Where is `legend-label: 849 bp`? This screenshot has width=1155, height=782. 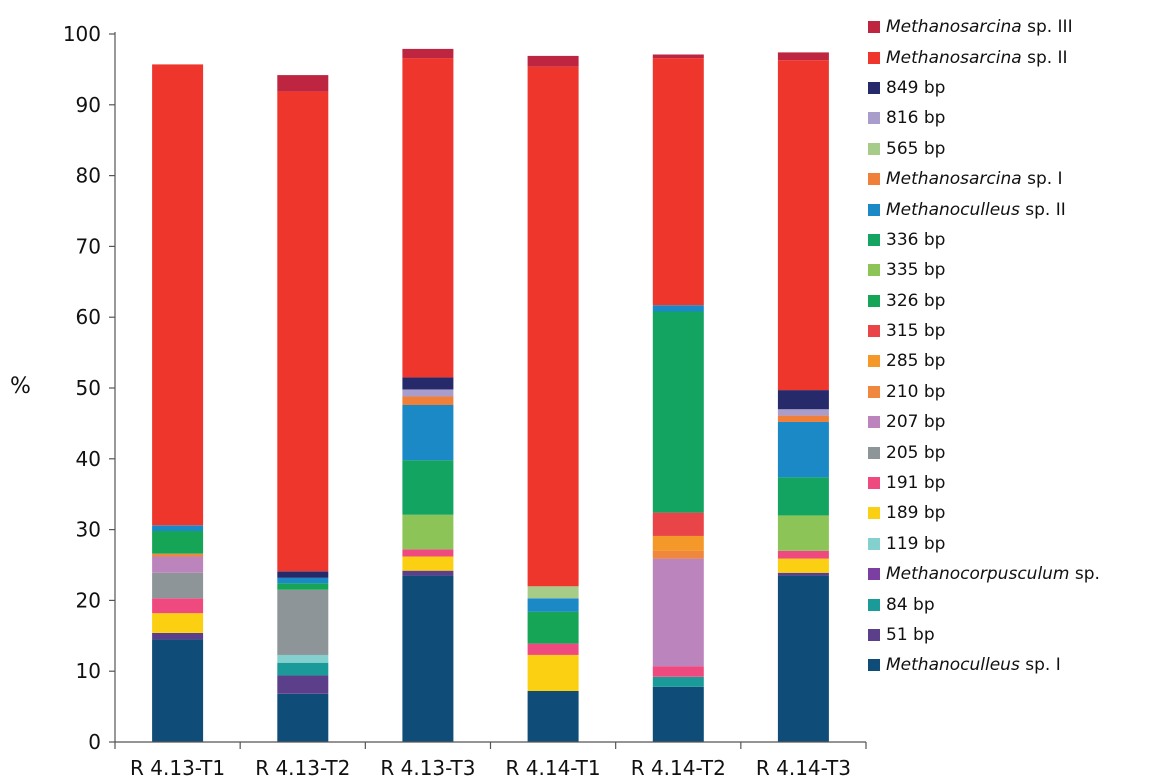
legend-label: 849 bp is located at coordinates (916, 87).